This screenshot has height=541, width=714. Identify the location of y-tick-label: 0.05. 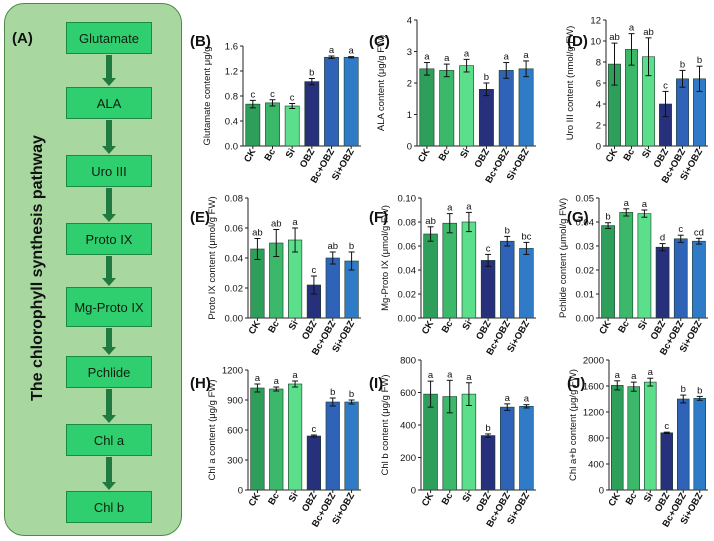
(585, 199).